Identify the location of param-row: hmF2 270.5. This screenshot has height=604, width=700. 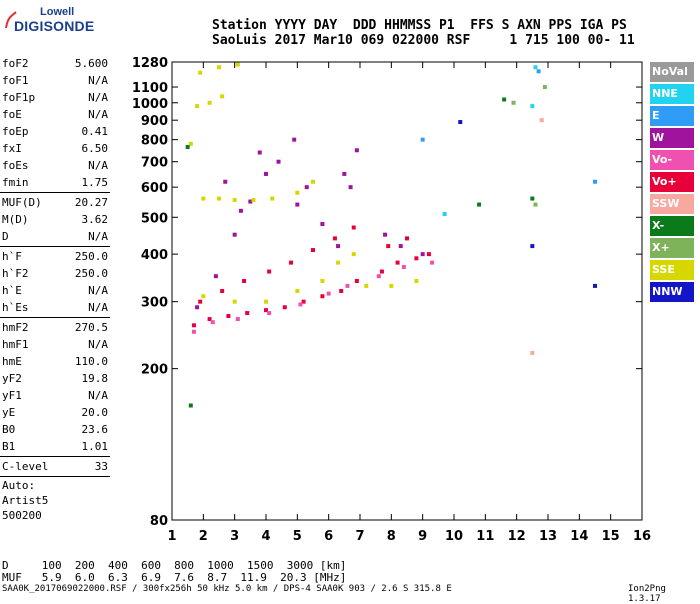
(55, 327).